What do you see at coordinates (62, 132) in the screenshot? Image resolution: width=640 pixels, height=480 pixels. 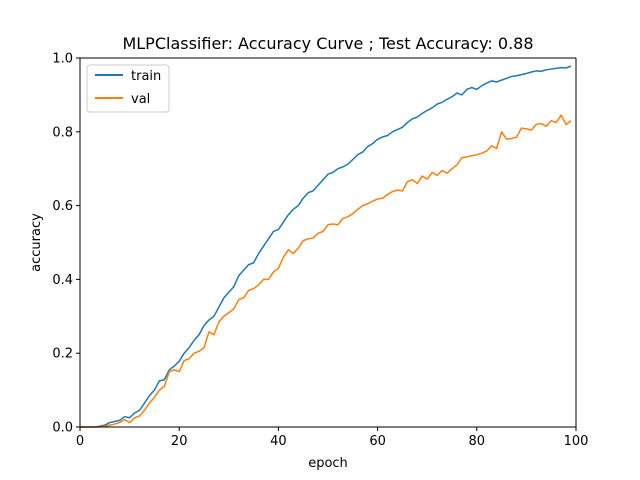 I see `y-tick-label: 0.8` at bounding box center [62, 132].